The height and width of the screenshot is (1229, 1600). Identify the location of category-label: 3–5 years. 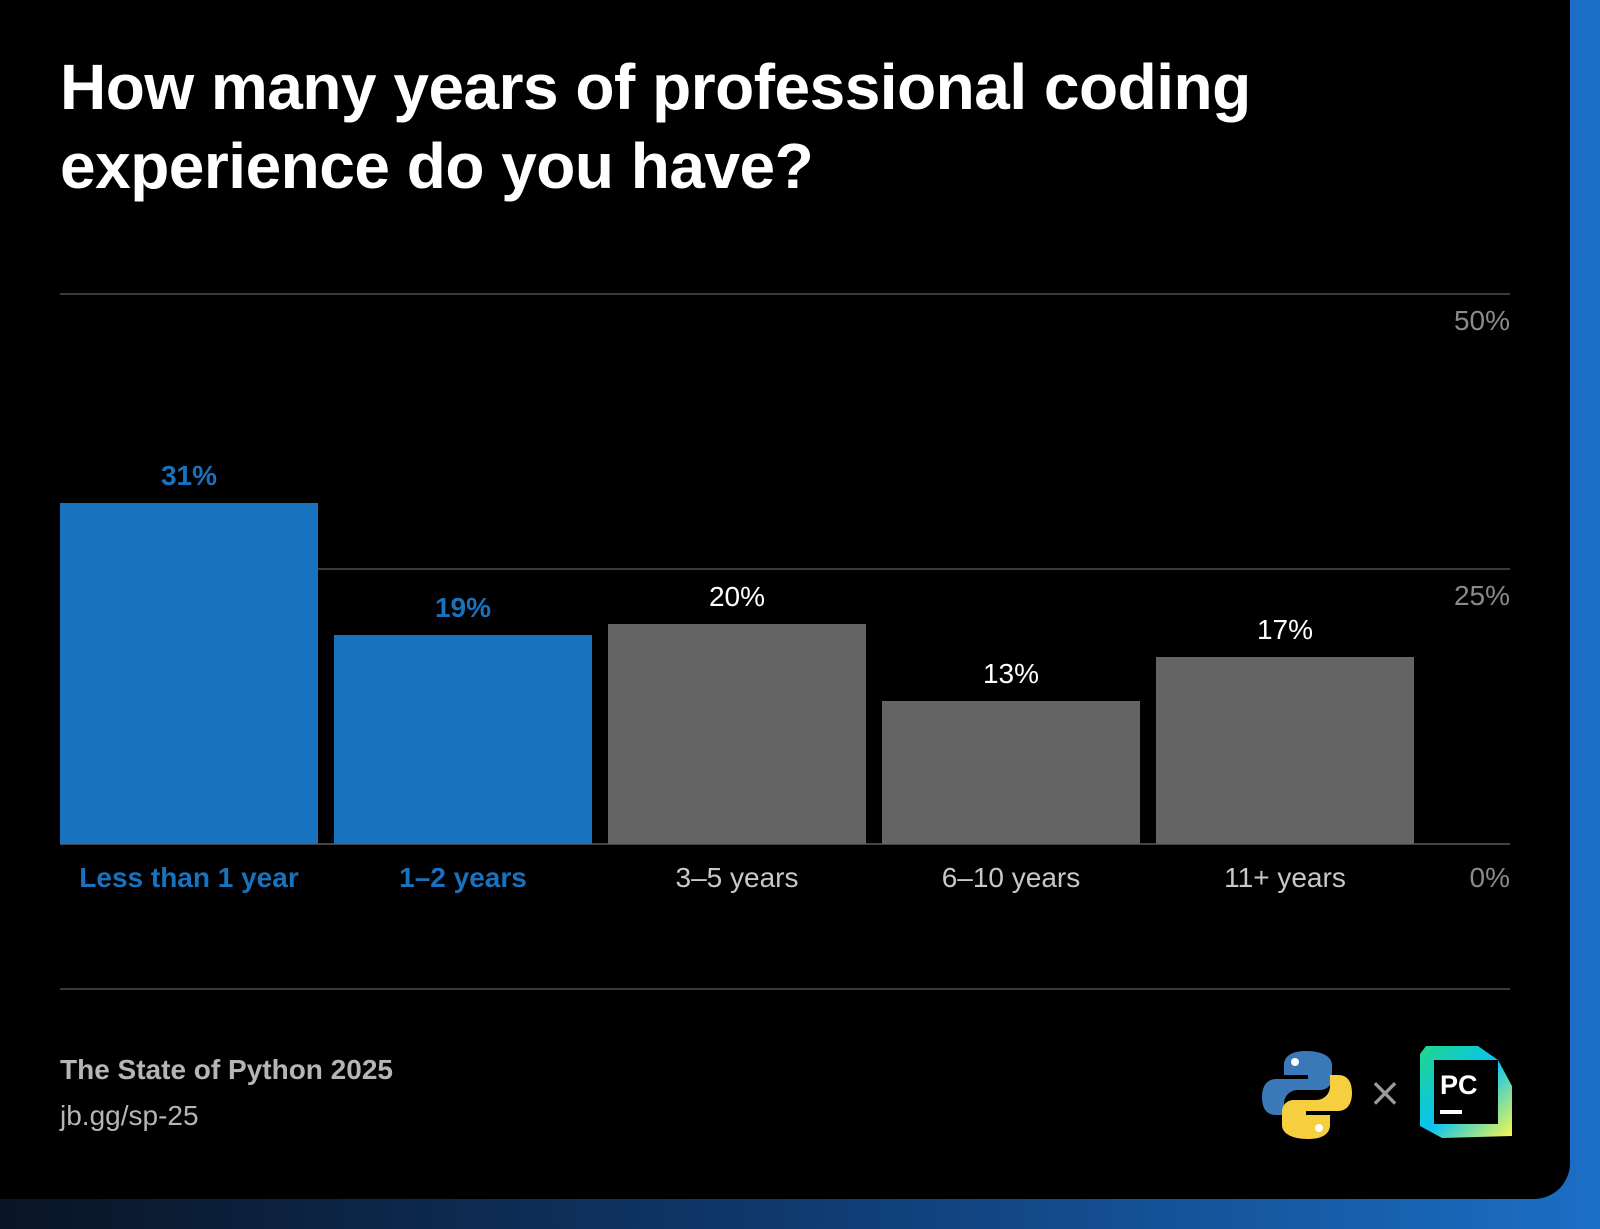
(737, 877).